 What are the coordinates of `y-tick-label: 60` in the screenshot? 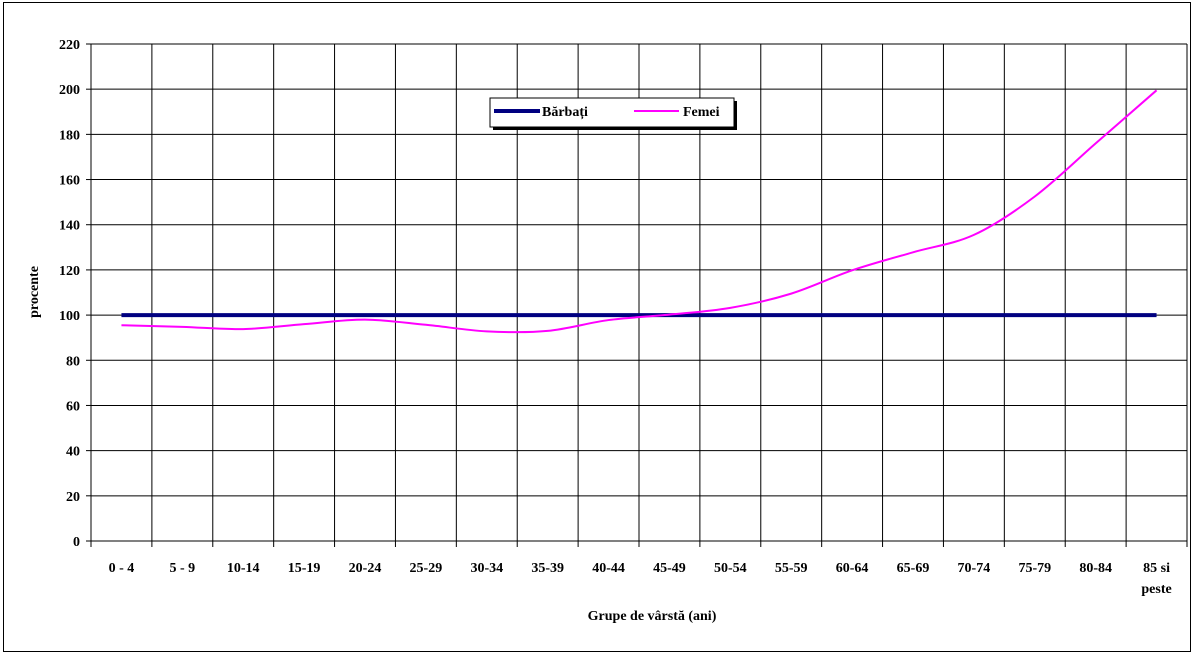 It's located at (73, 406).